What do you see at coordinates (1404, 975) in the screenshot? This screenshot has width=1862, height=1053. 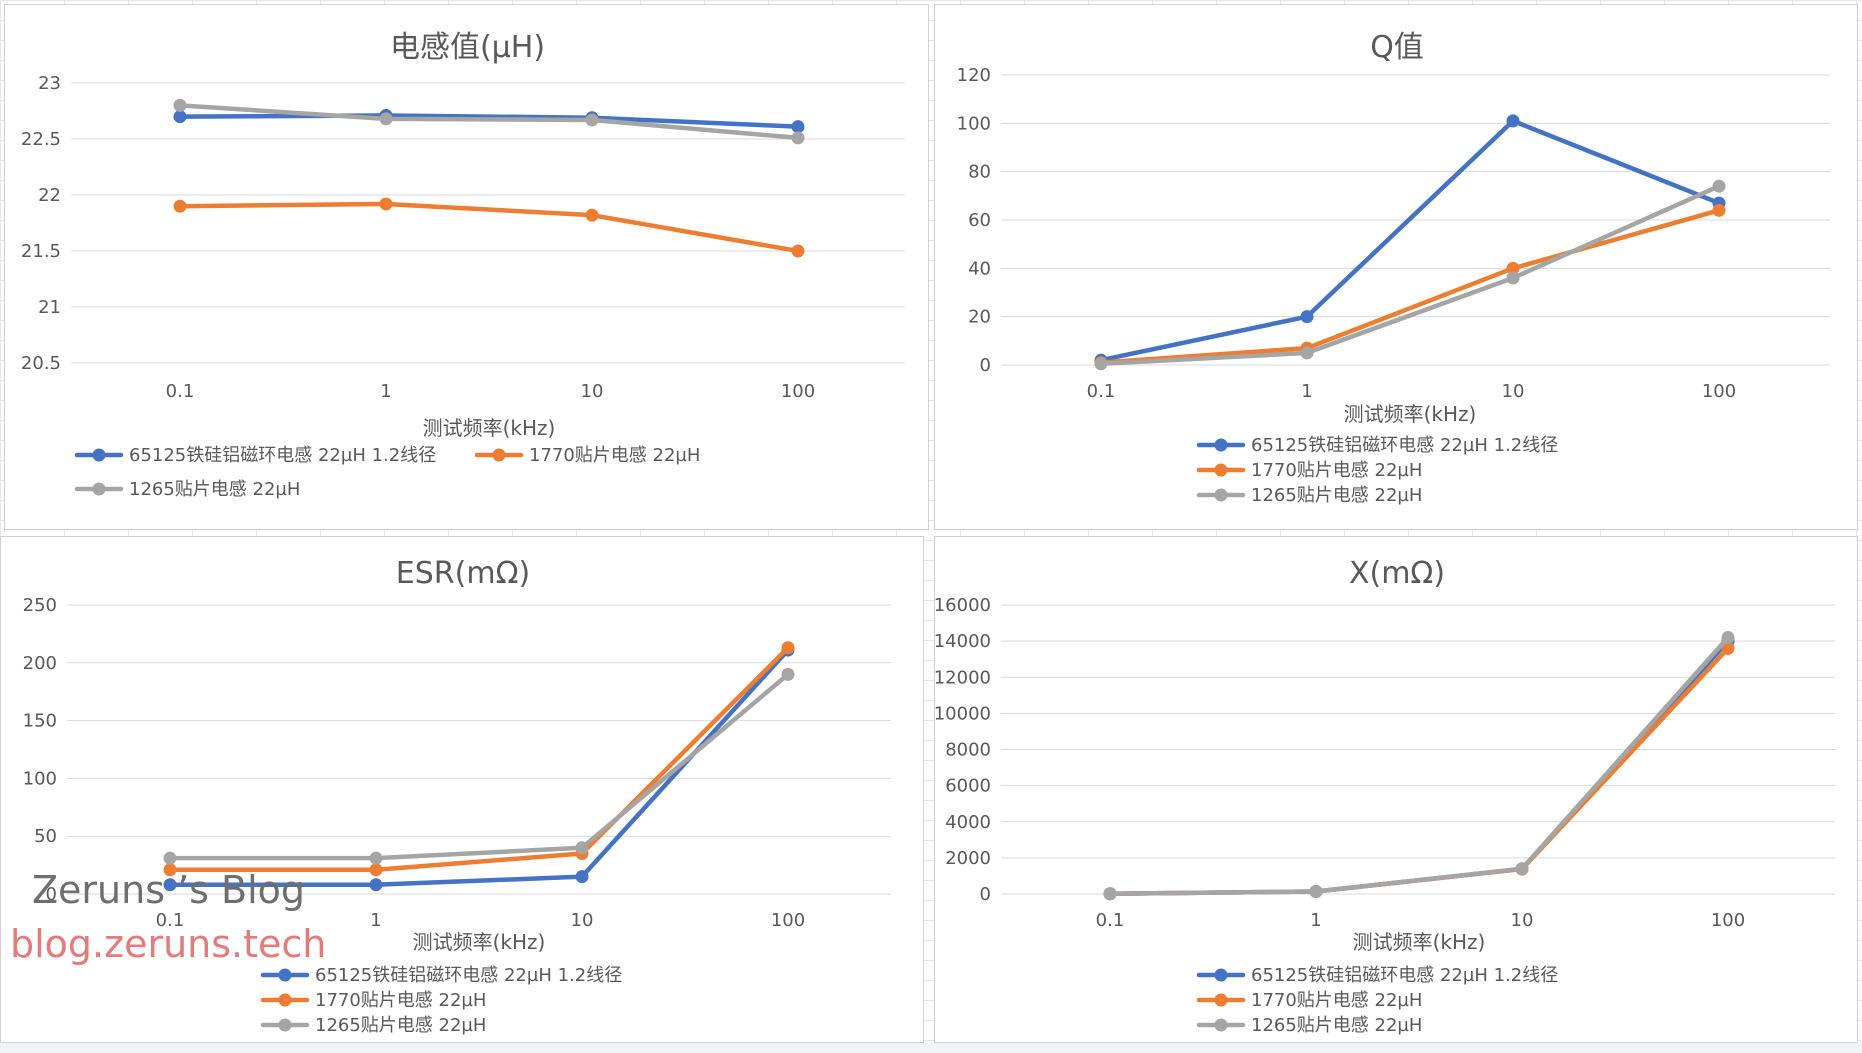 I see `reactance-legend-label: 65125铁硅铝磁环电感 22µH 1.2线径` at bounding box center [1404, 975].